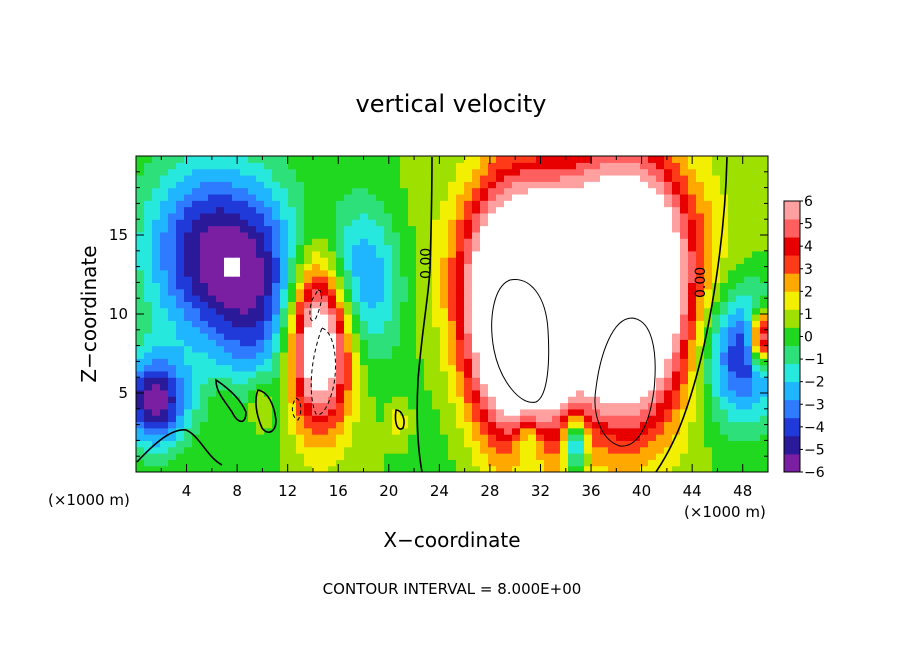  I want to click on x-unit-label-right: (×1000 m), so click(725, 512).